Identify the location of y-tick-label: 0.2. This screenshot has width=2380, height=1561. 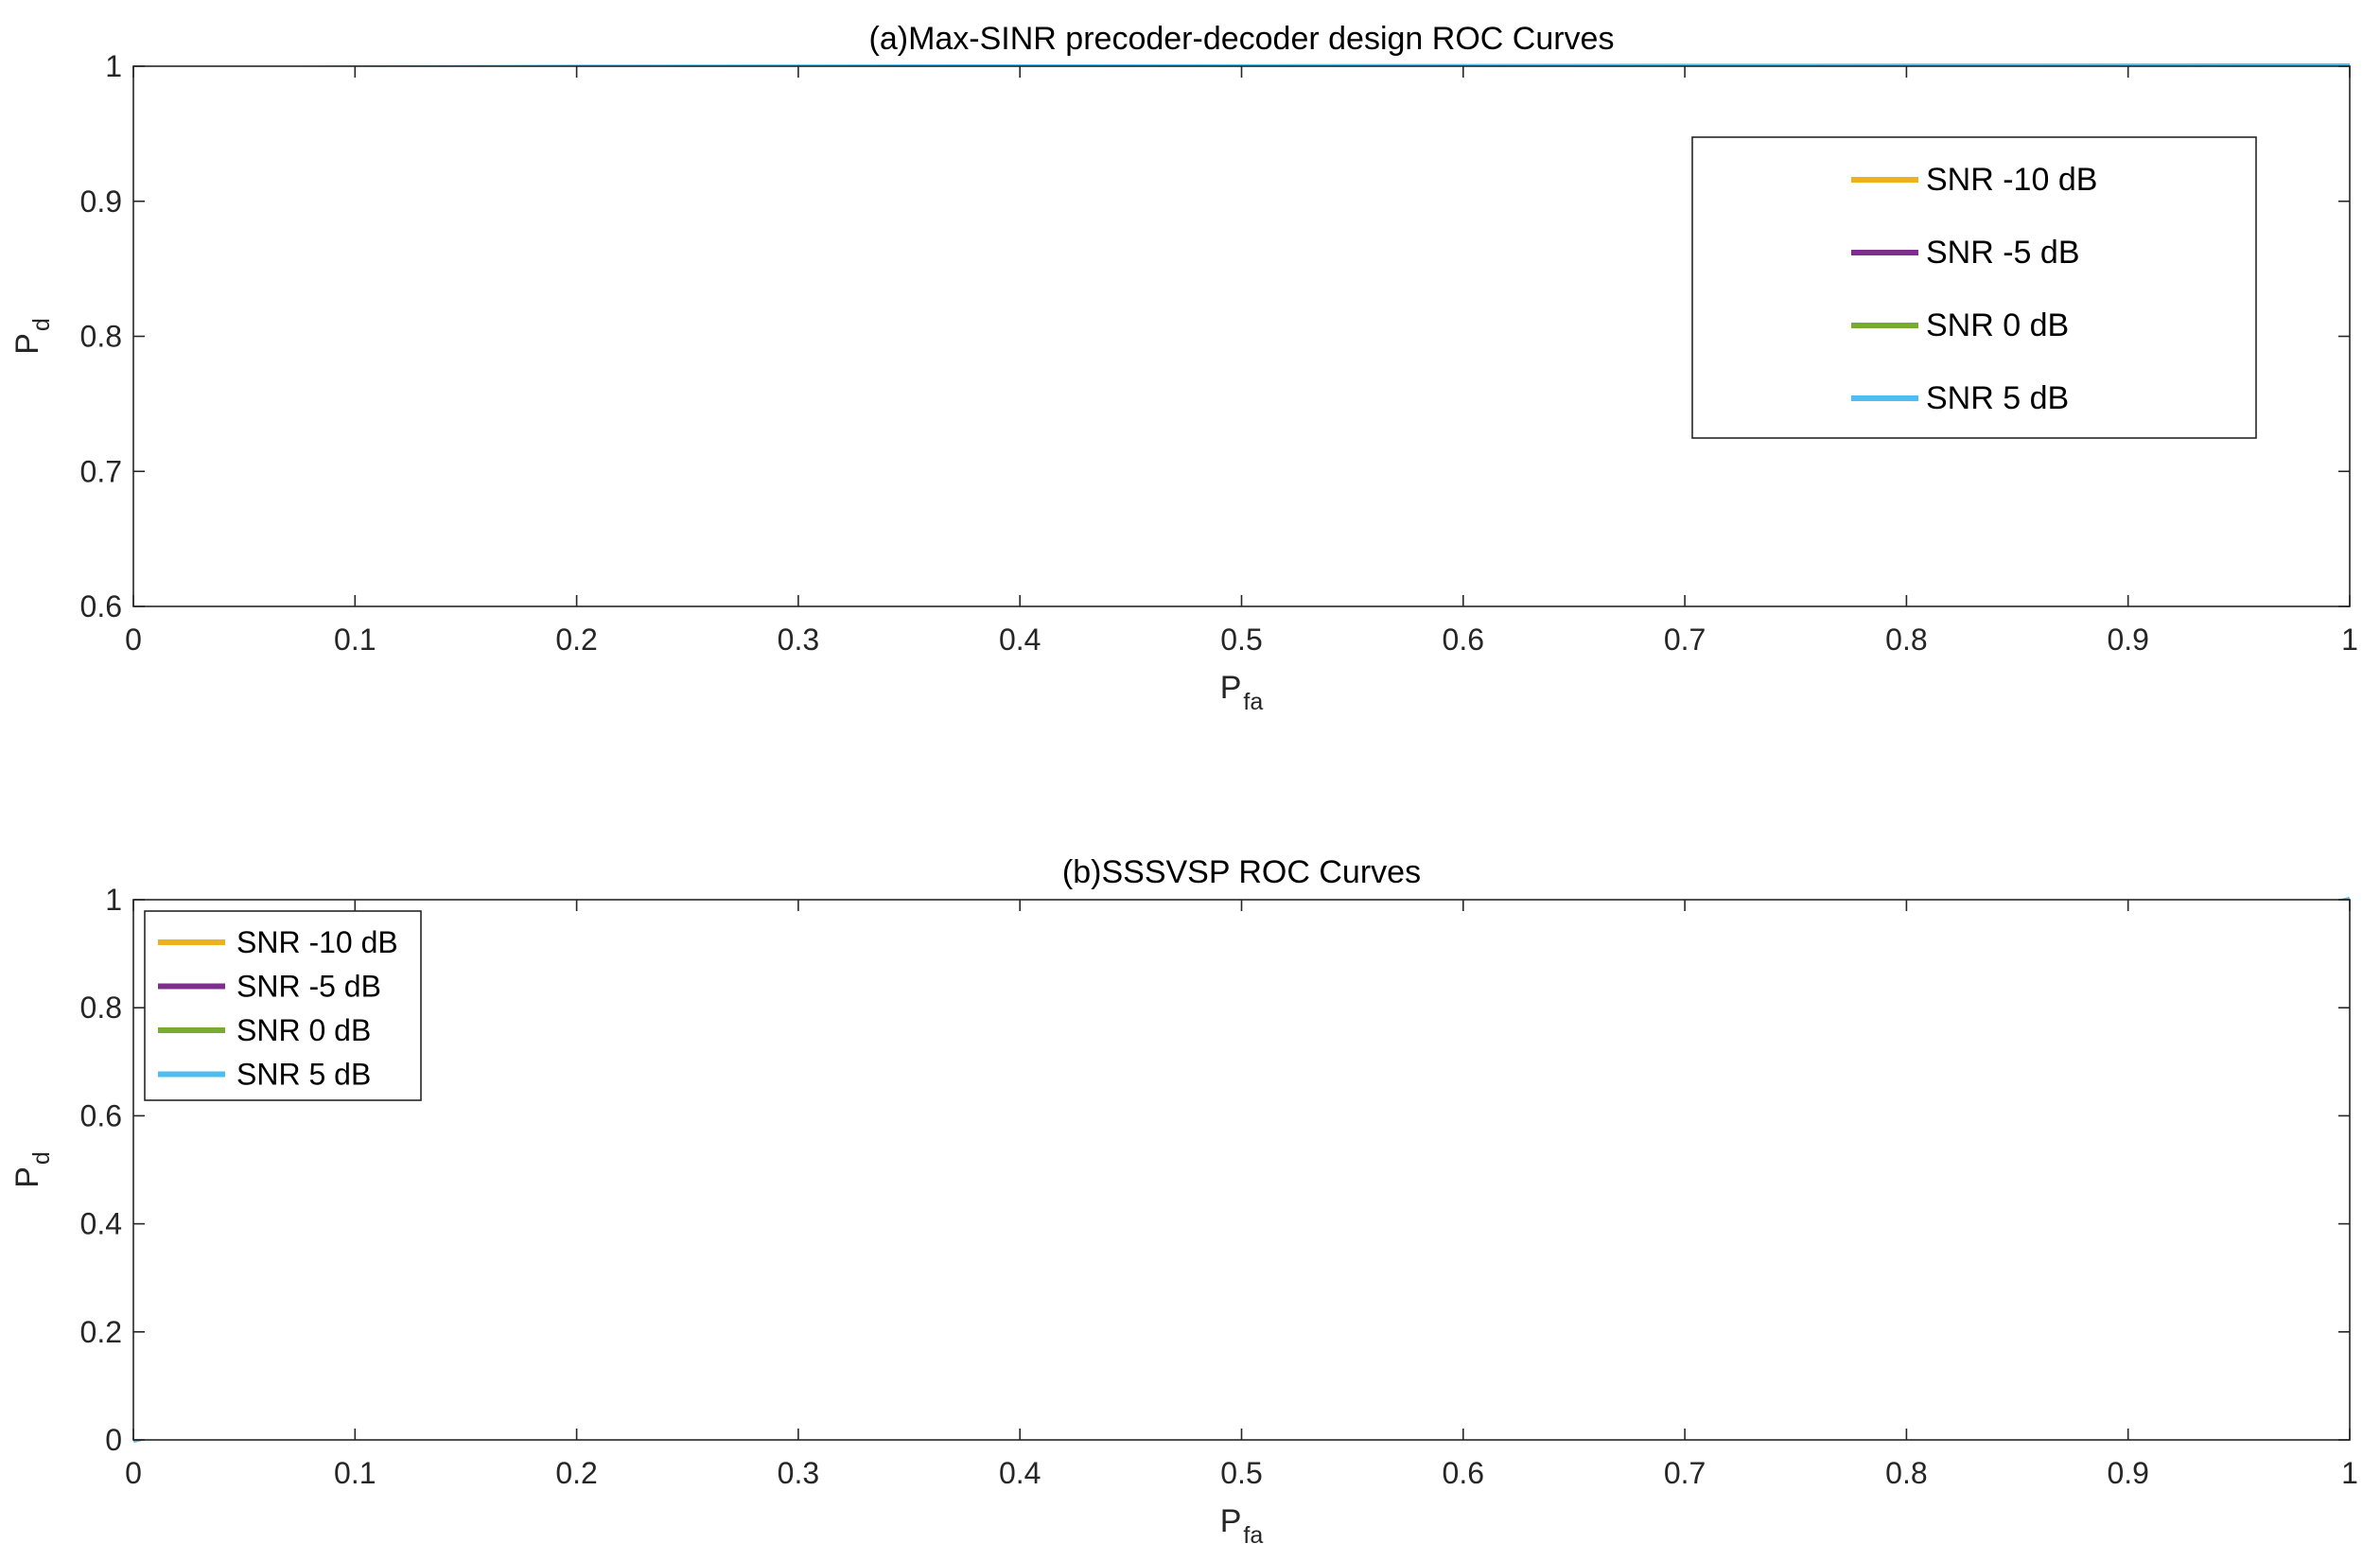
(101, 1332).